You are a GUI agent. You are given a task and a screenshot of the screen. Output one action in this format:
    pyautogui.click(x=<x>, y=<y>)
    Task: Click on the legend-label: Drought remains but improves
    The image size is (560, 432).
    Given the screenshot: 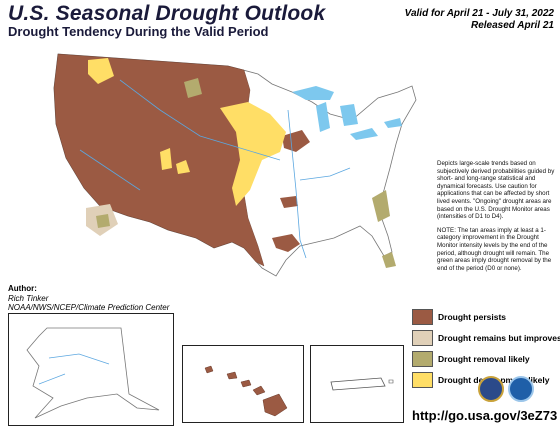 What is the action you would take?
    pyautogui.click(x=499, y=337)
    